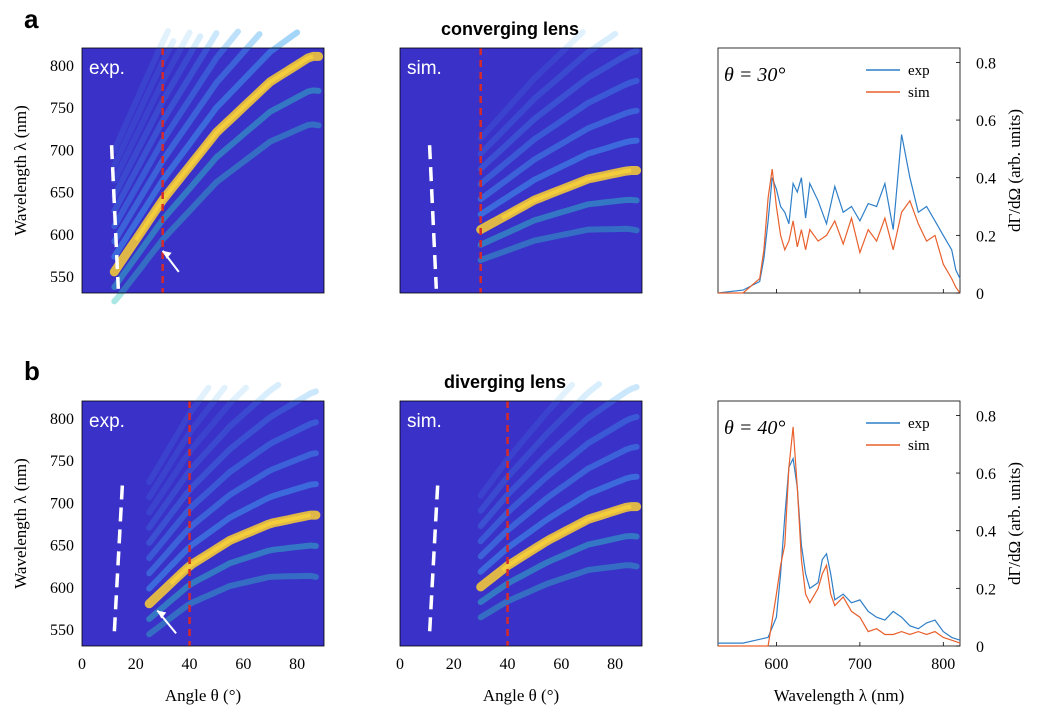 The height and width of the screenshot is (721, 1044). What do you see at coordinates (860, 664) in the screenshot?
I see `x-tick-label: 700` at bounding box center [860, 664].